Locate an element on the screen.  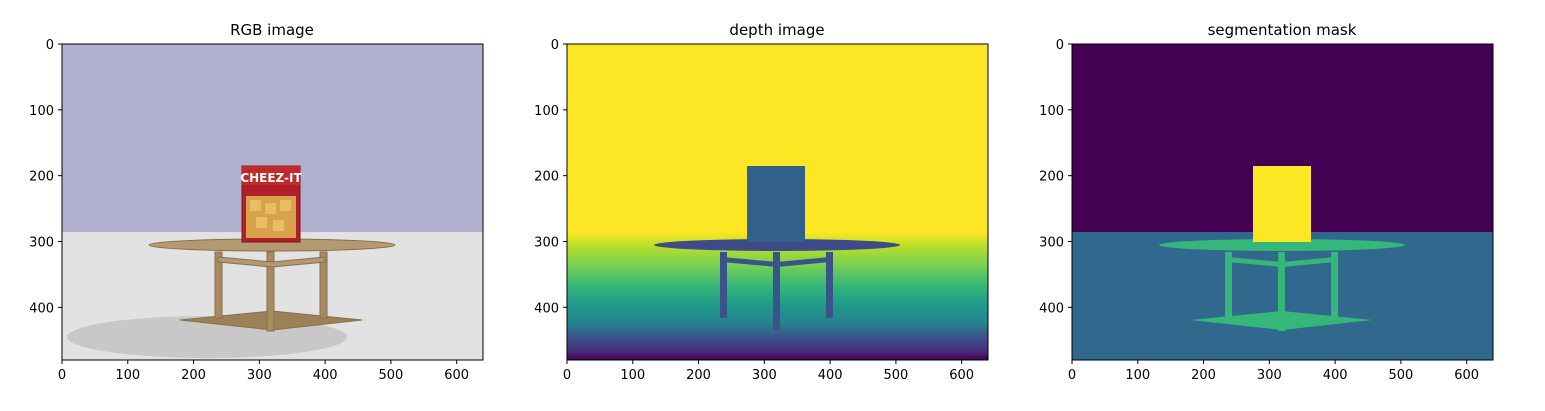
seg-box is located at coordinates (1282, 204).